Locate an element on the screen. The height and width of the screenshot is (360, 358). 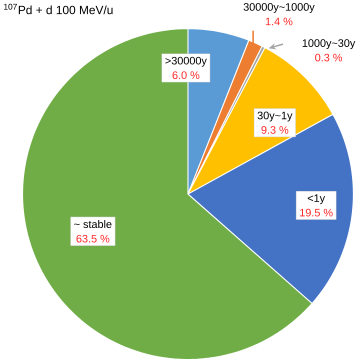
slice-label: >30000y is located at coordinates (186, 61).